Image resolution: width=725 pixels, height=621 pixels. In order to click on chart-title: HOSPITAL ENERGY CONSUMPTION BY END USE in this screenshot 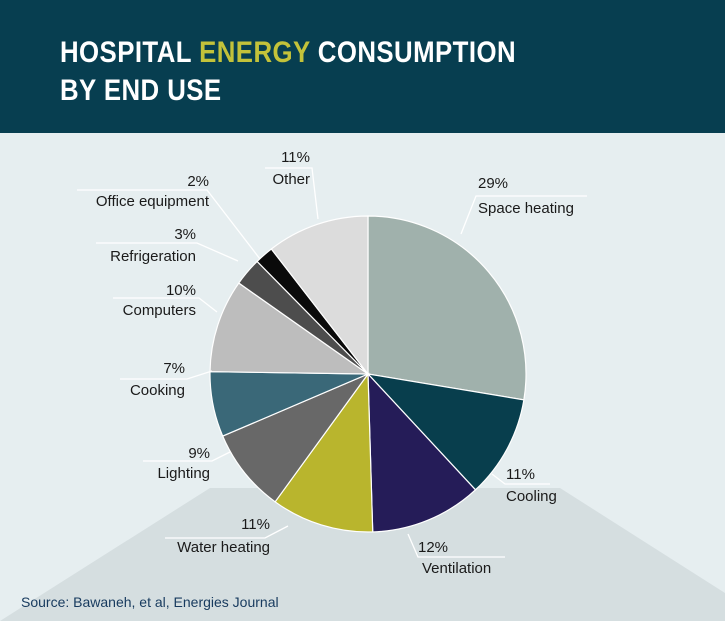, I will do `click(288, 72)`.